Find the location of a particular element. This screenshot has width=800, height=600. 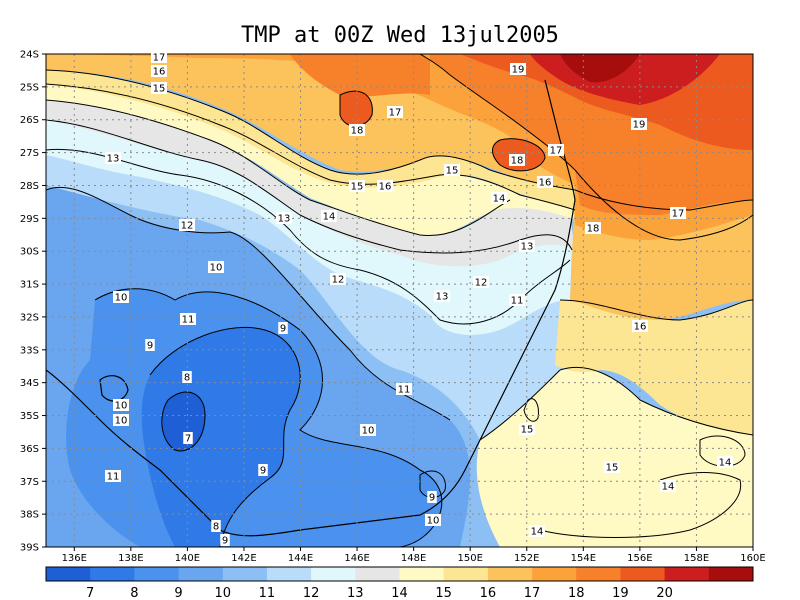

colorbar-label: 14 is located at coordinates (399, 593).